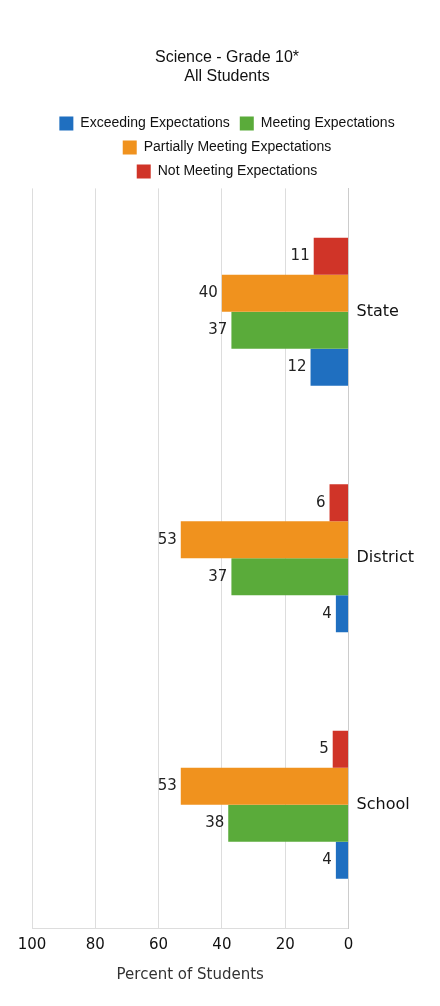 The image size is (440, 1006). Describe the element at coordinates (383, 803) in the screenshot. I see `y-tick-label: School` at that location.